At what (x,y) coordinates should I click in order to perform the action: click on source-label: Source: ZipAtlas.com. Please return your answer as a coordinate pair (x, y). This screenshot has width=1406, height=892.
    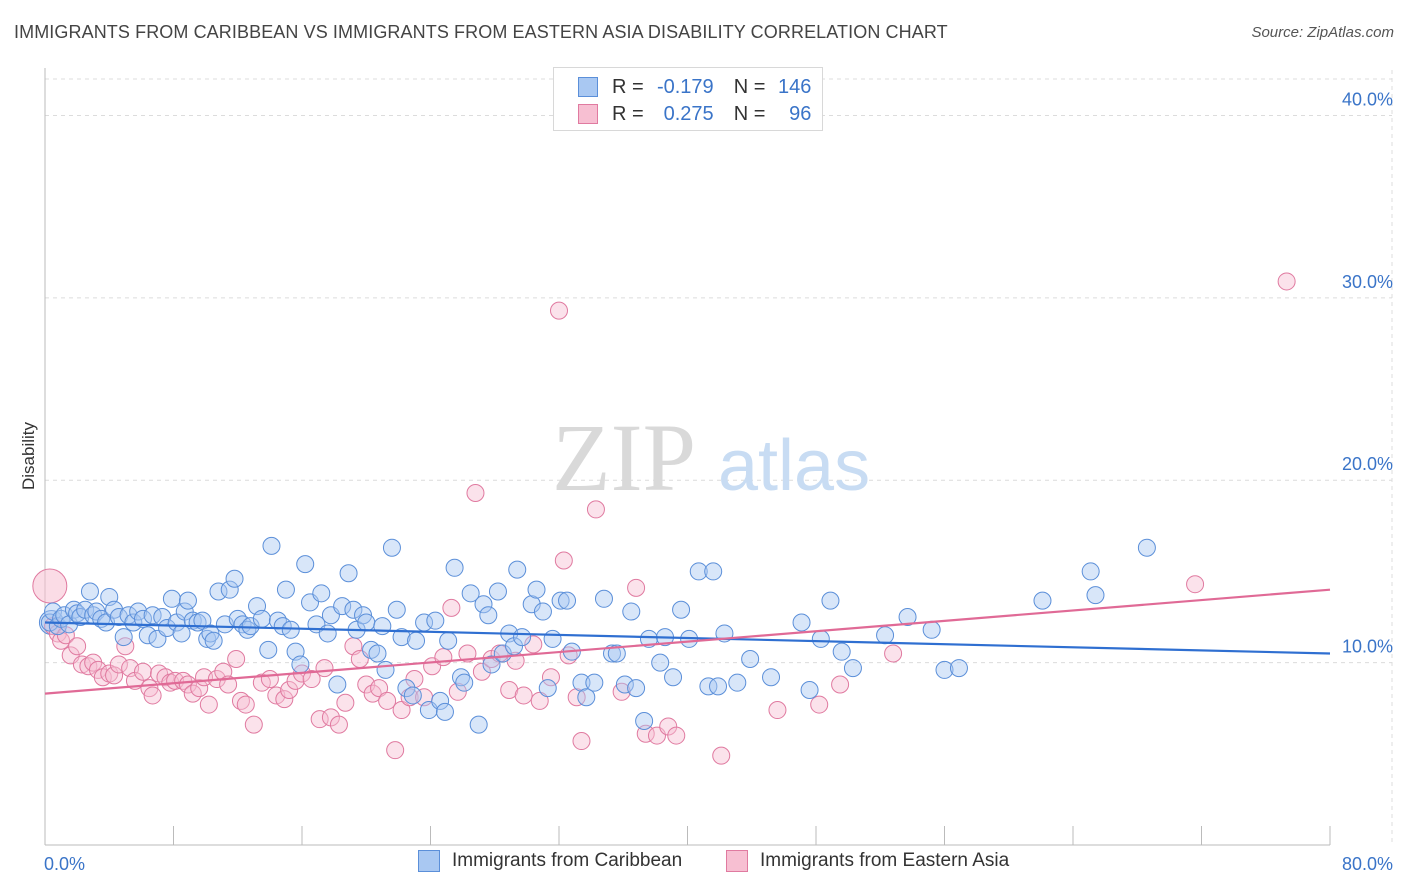
    Looking at the image, I should click on (1322, 32).